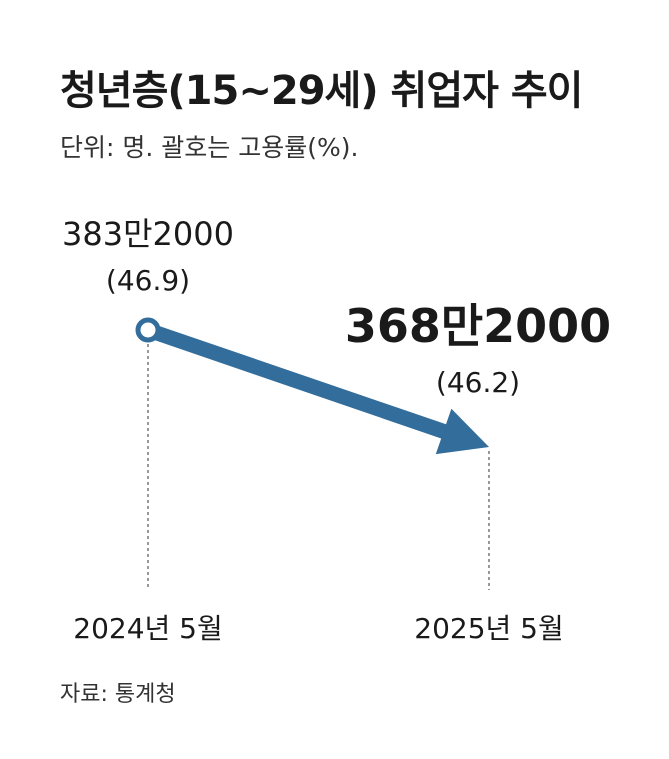  I want to click on trend-arrow, so click(322, 390).